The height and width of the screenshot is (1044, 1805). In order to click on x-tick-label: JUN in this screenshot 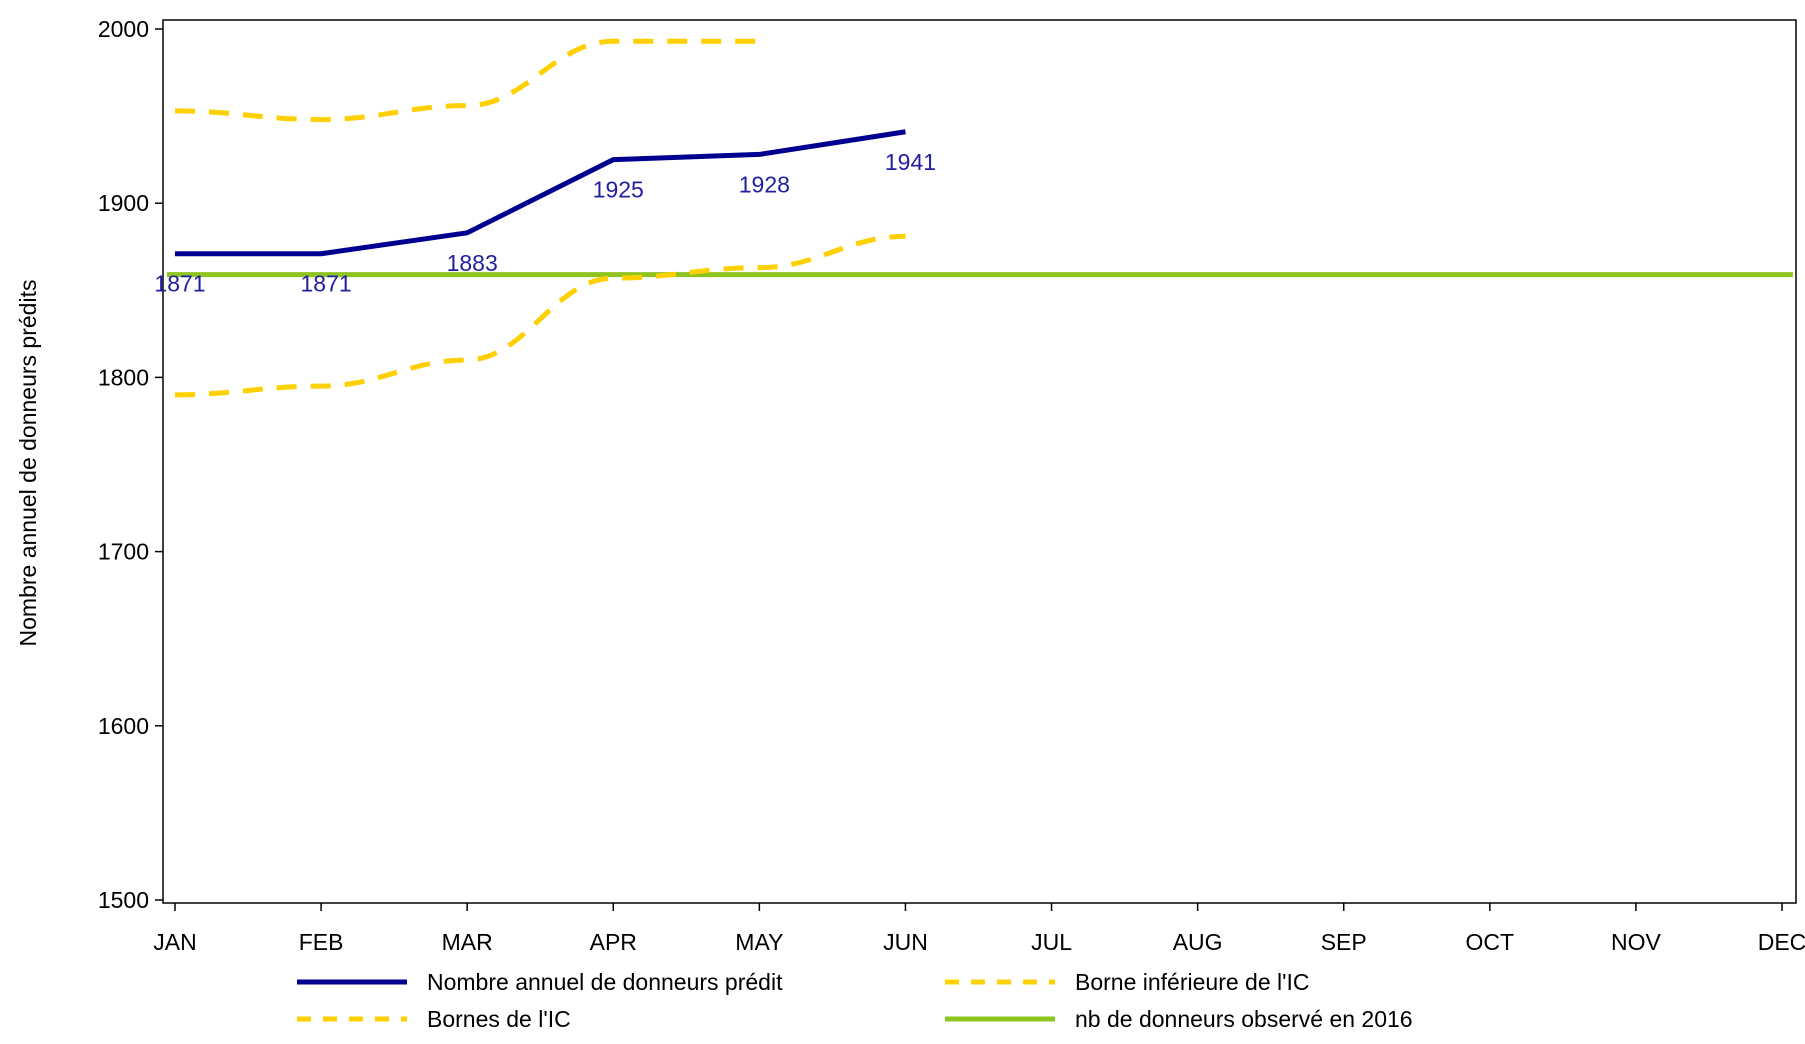, I will do `click(905, 942)`.